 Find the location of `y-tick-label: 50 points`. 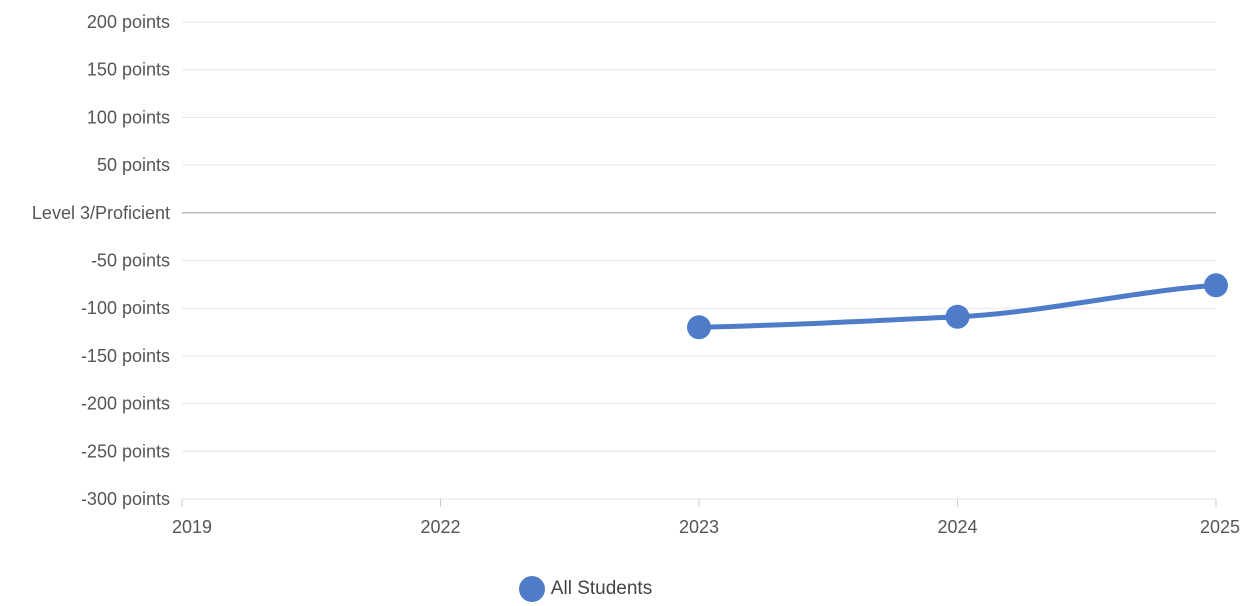

y-tick-label: 50 points is located at coordinates (133, 165).